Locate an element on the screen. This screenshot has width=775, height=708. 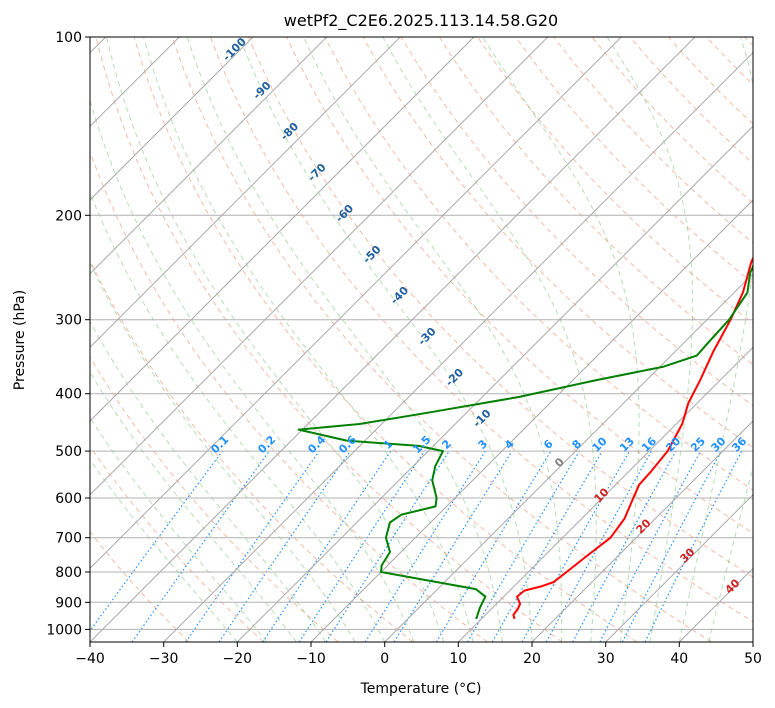
x-axis-label: Temperature (°C) is located at coordinates (421, 689).